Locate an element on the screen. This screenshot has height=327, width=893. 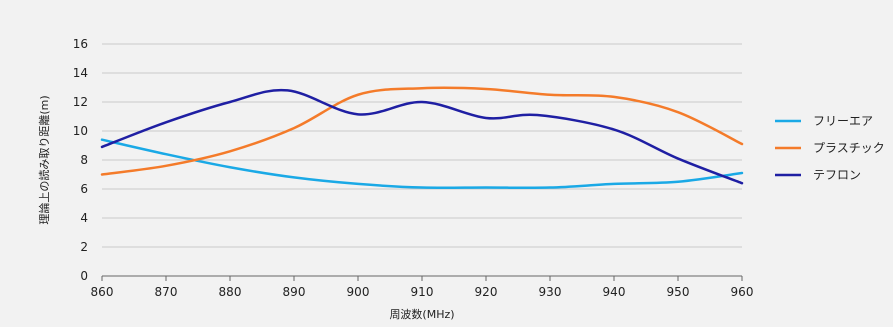
x-axis-title: 周波数(MHz) is located at coordinates (421, 314).